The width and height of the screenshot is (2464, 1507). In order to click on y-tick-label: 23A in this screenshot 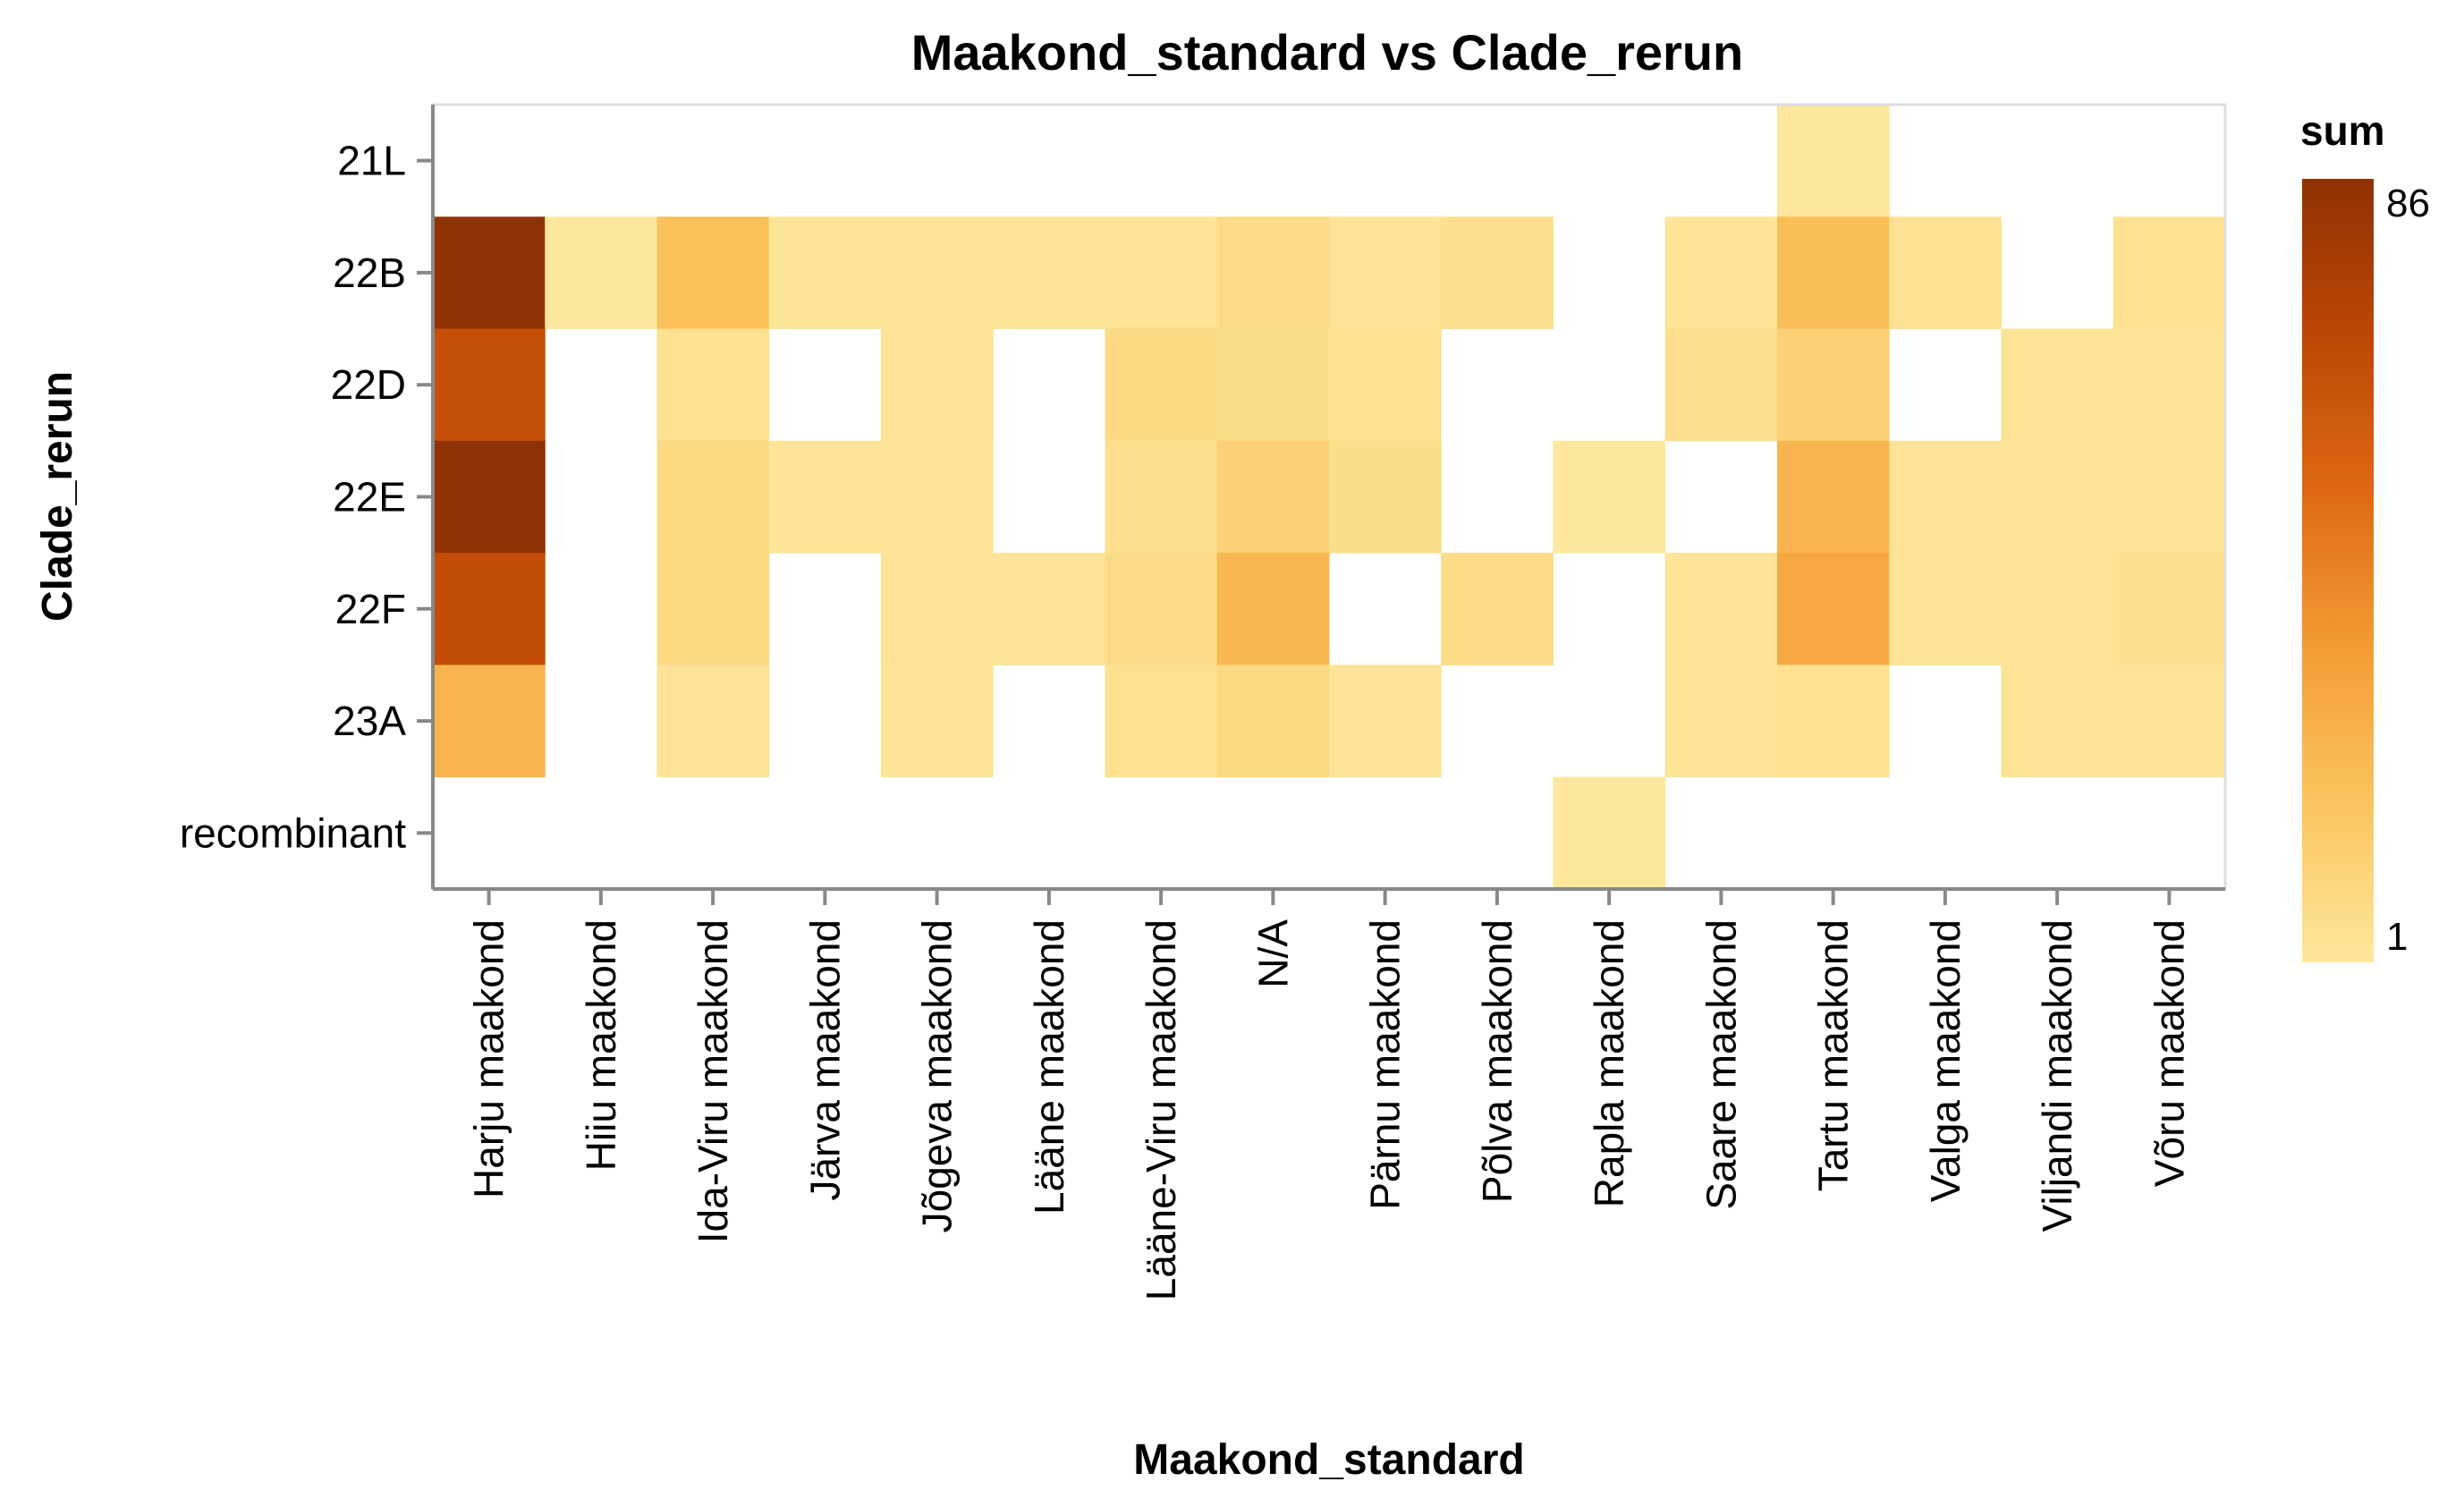, I will do `click(369, 721)`.